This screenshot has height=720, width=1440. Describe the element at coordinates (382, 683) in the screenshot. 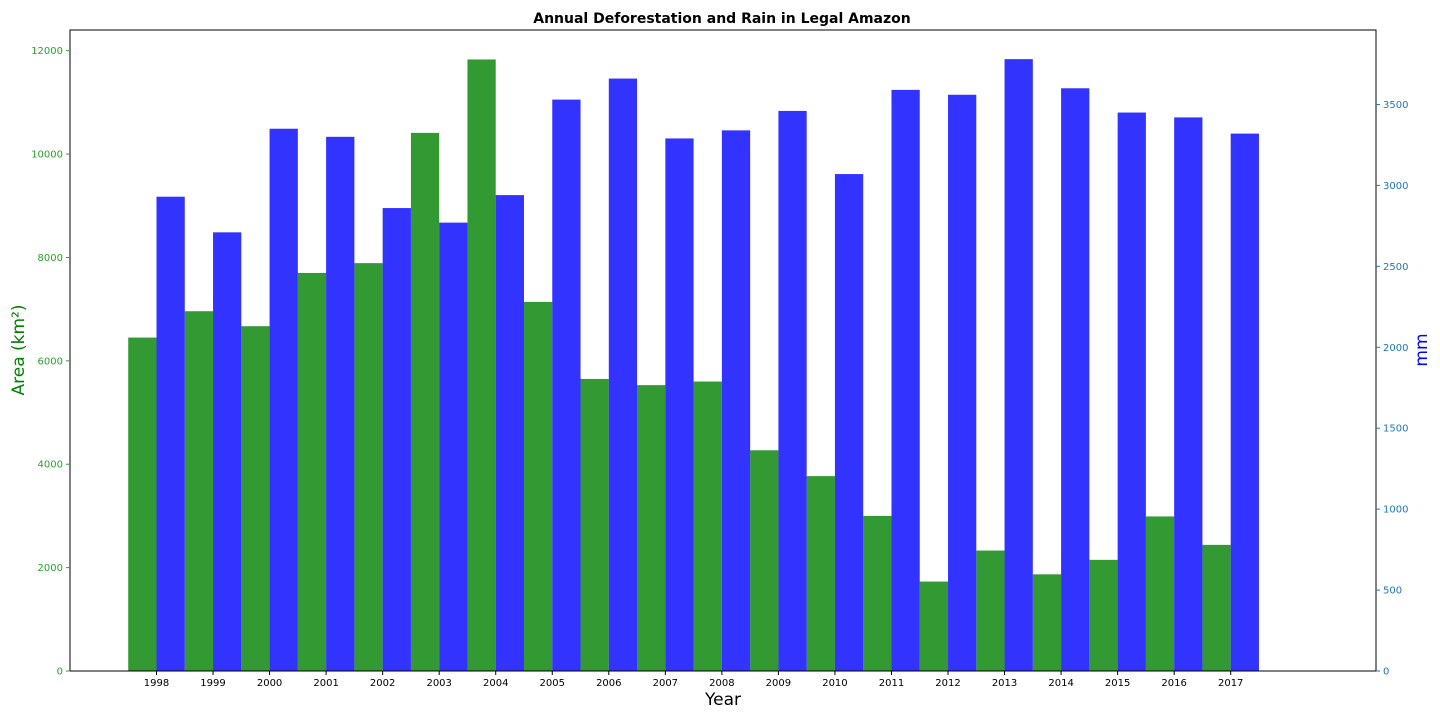

I see `x-tick-label: 2002` at that location.